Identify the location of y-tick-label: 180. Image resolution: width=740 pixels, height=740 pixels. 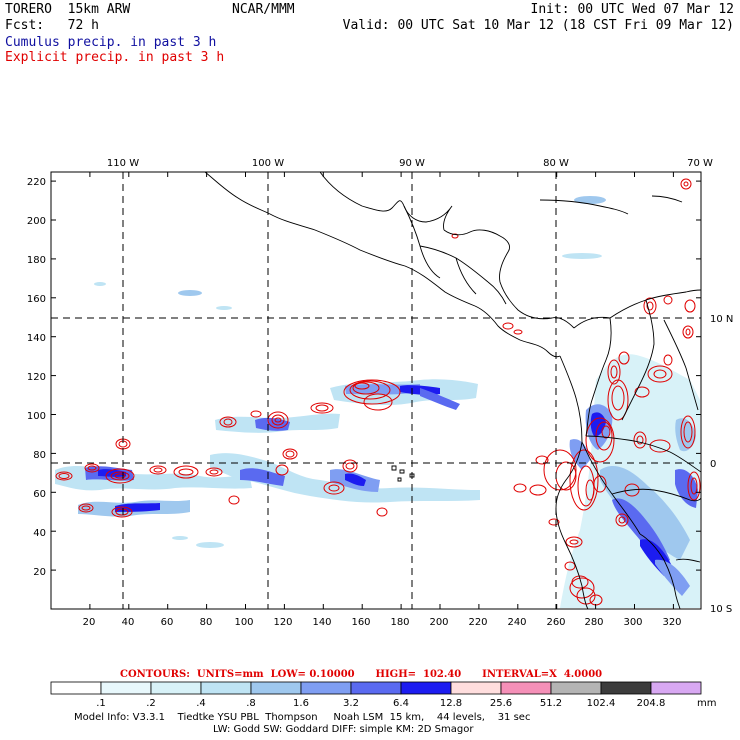
(36, 260).